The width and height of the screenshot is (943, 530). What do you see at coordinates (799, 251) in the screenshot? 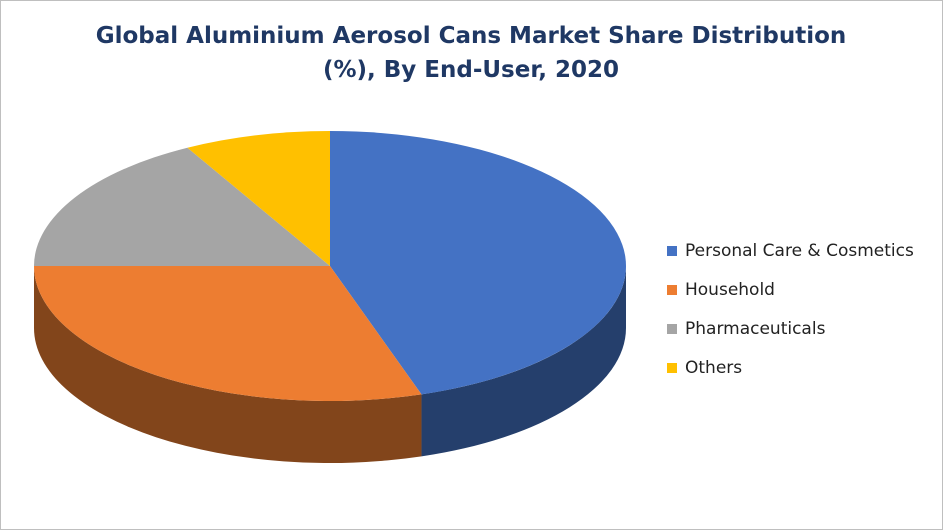
I see `legend-label: Personal Care & Cosmetics` at bounding box center [799, 251].